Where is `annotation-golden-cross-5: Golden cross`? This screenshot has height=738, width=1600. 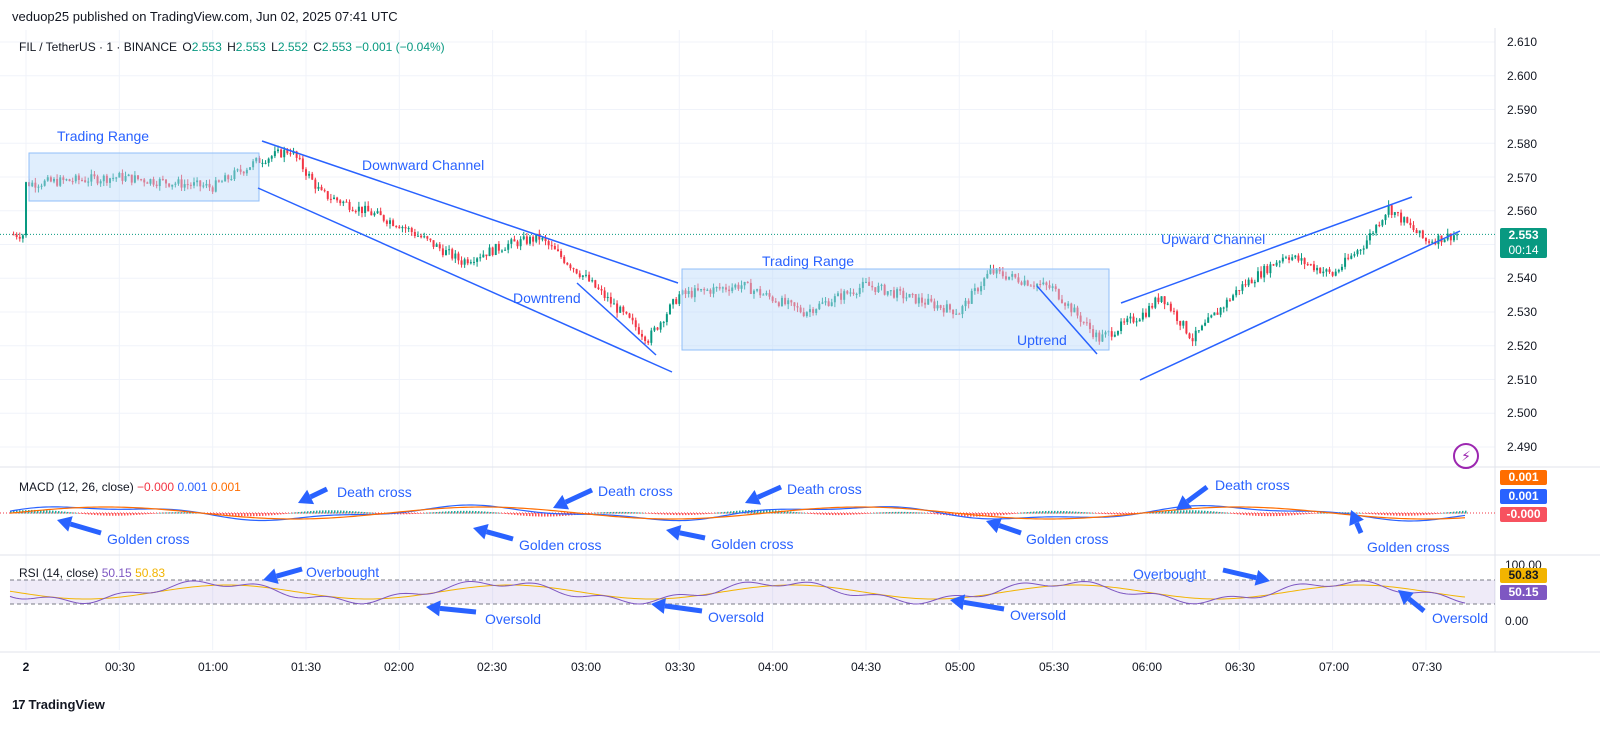
annotation-golden-cross-5: Golden cross is located at coordinates (1408, 547).